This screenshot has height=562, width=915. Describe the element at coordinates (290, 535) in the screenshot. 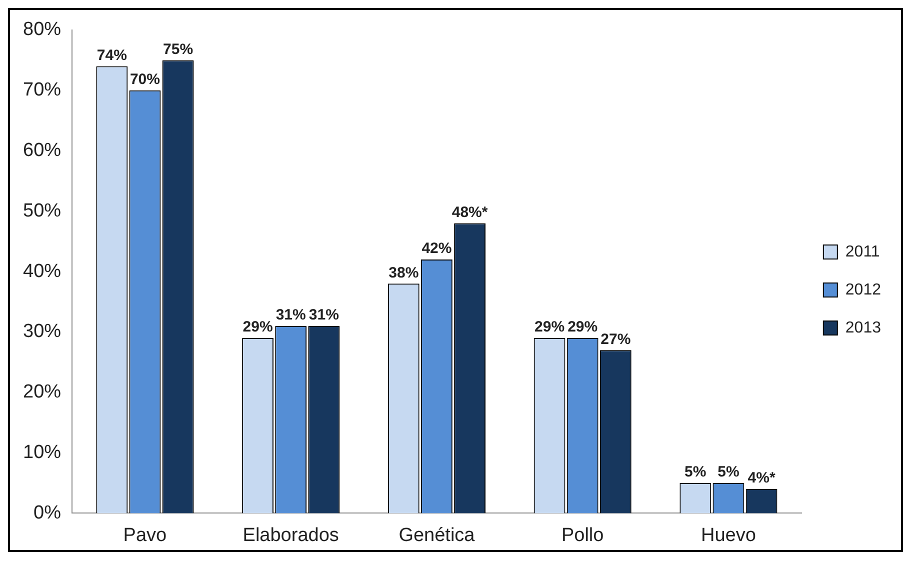

I see `x-tick-label: Elaborados` at that location.